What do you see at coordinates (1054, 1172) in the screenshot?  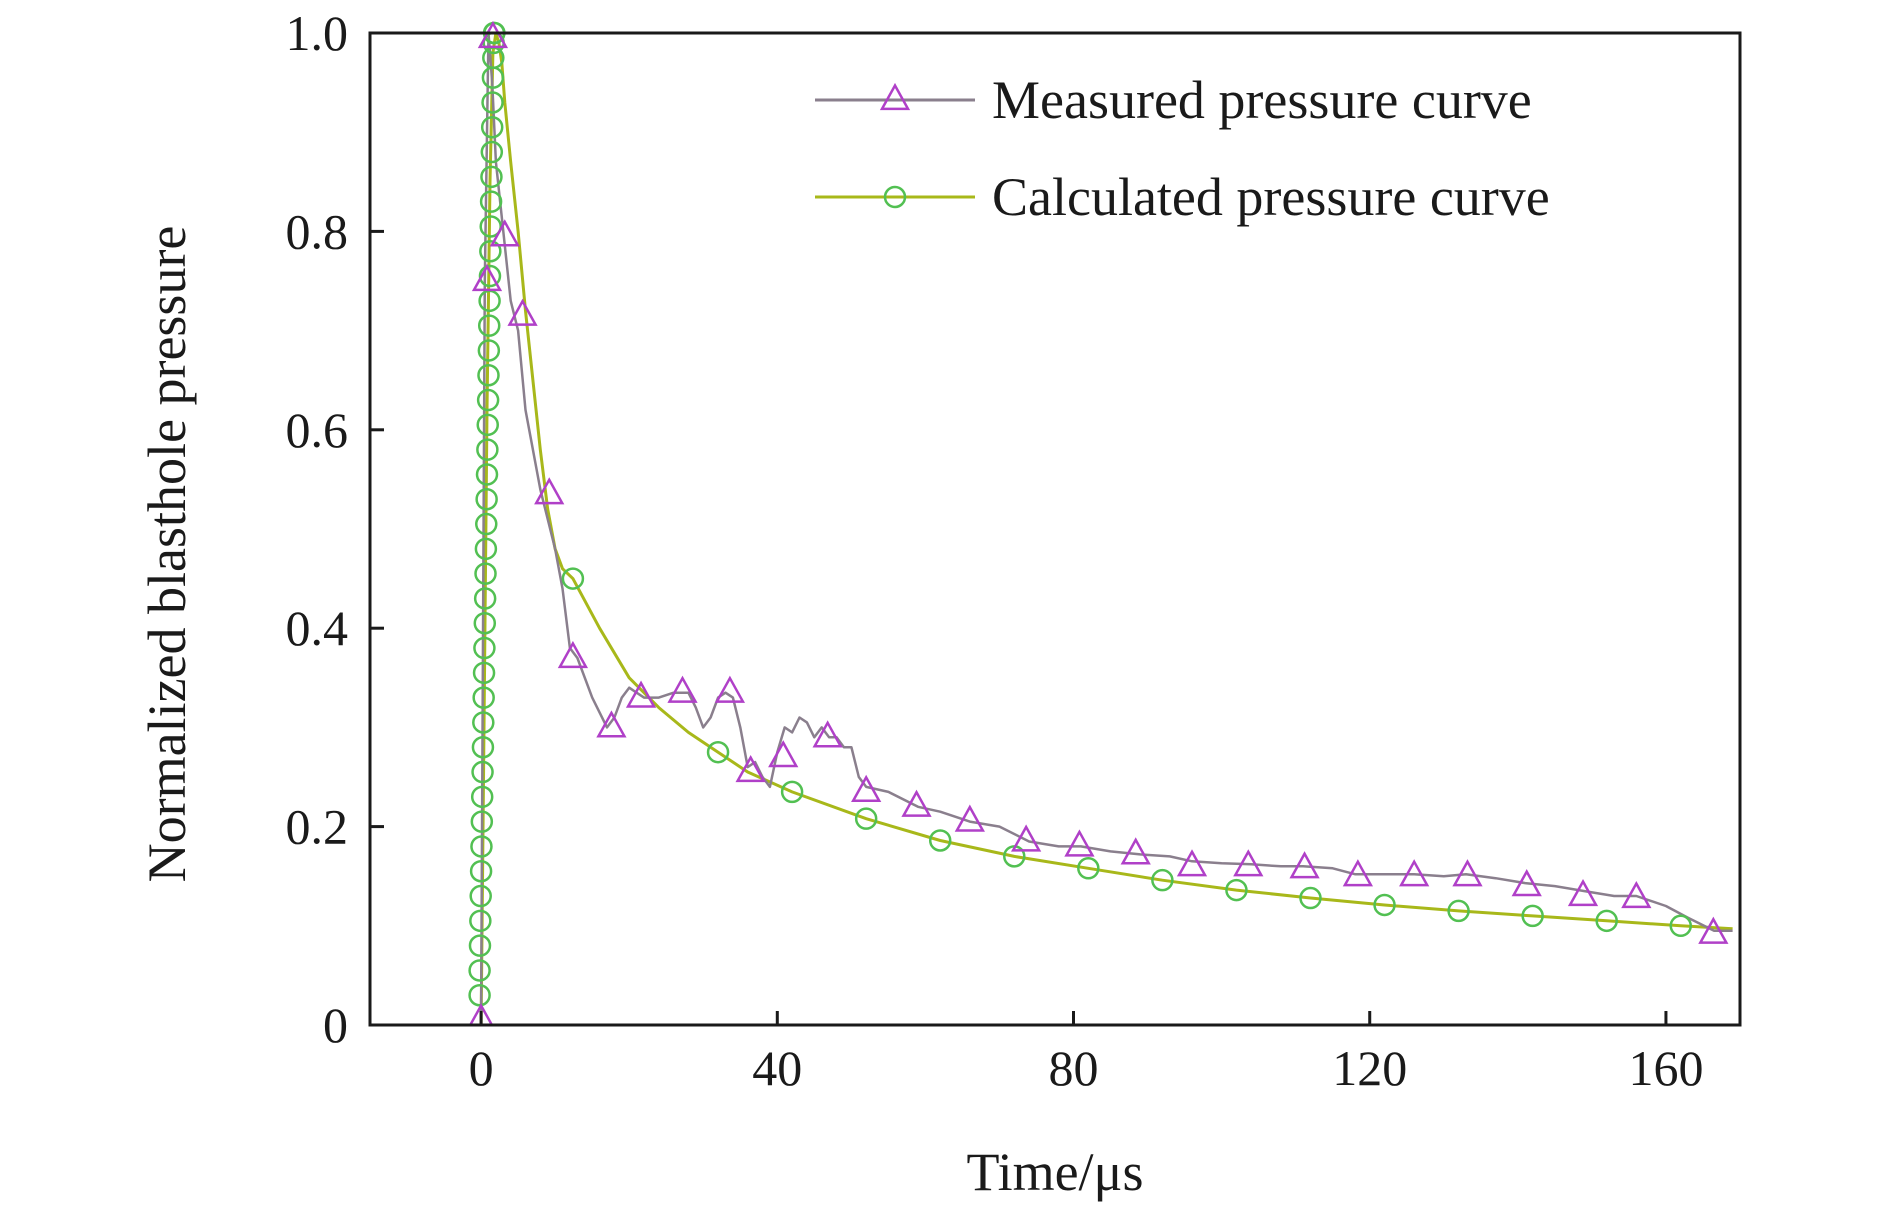 I see `x-axis-label: Time/μs` at bounding box center [1054, 1172].